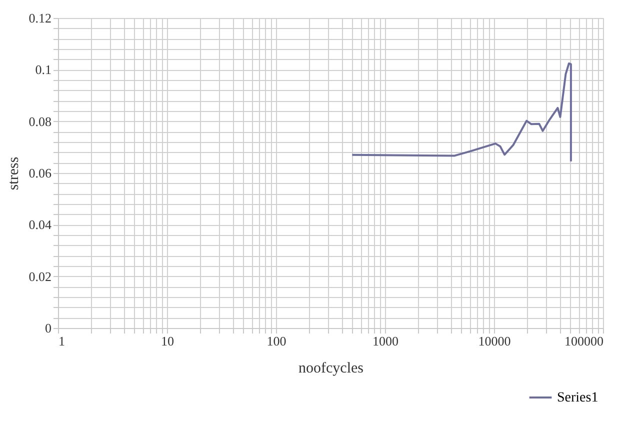 Image resolution: width=642 pixels, height=427 pixels. I want to click on y-tick-label: 0.08, so click(40, 121).